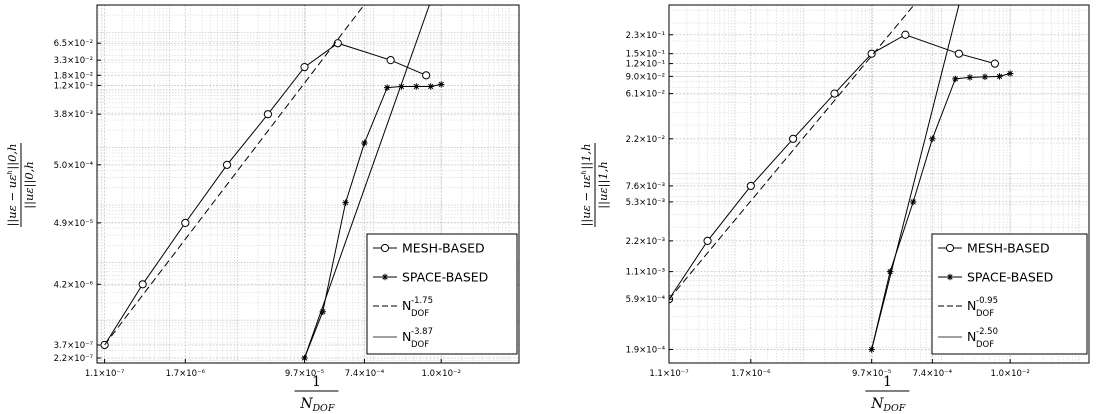  Describe the element at coordinates (74, 166) in the screenshot. I see `y-tick-label: 5.0×10⁻⁴` at that location.